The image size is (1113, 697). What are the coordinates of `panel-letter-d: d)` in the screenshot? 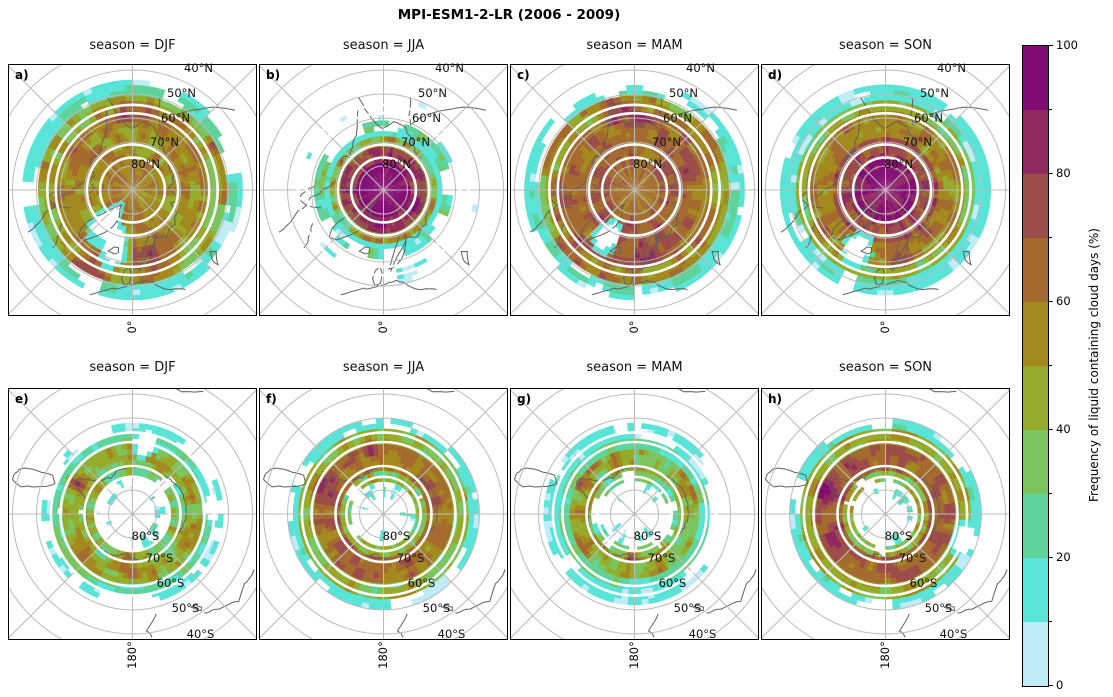 It's located at (775, 75).